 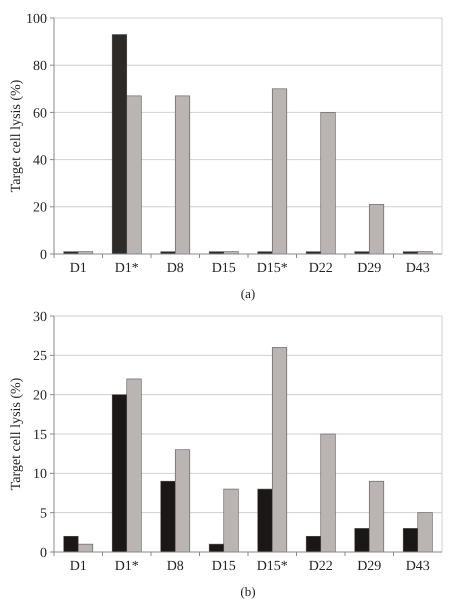 I want to click on y-tick-label: 60, so click(x=40, y=114).